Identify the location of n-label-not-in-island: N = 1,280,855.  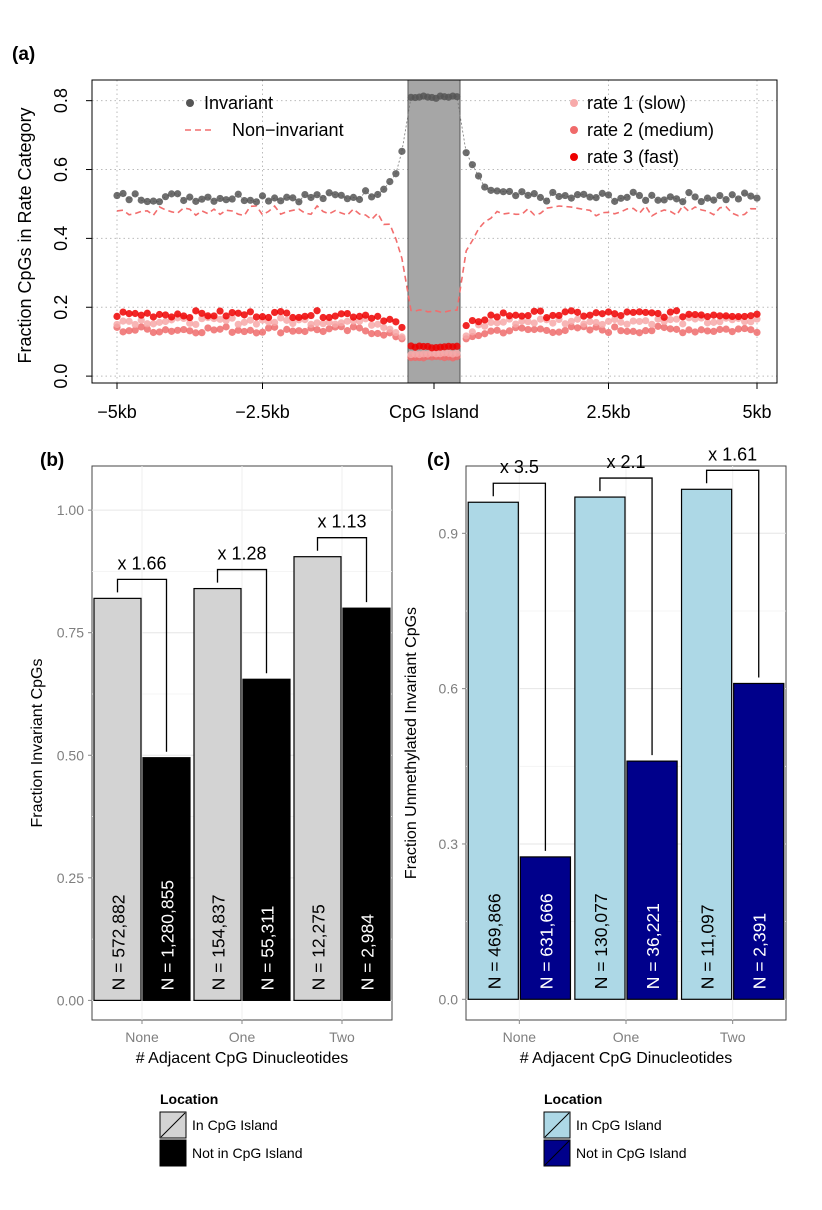
(168, 935).